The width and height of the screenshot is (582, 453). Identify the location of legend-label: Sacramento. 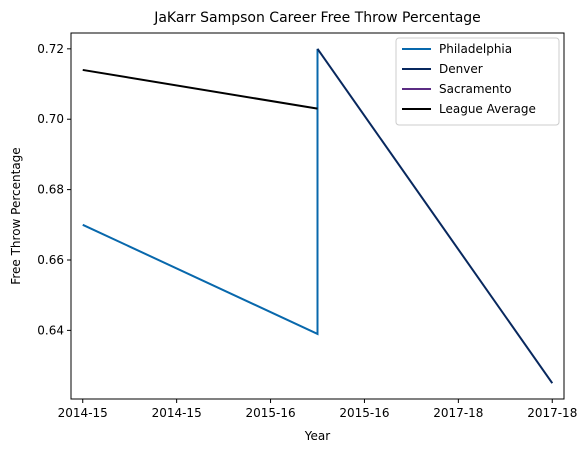
(475, 89).